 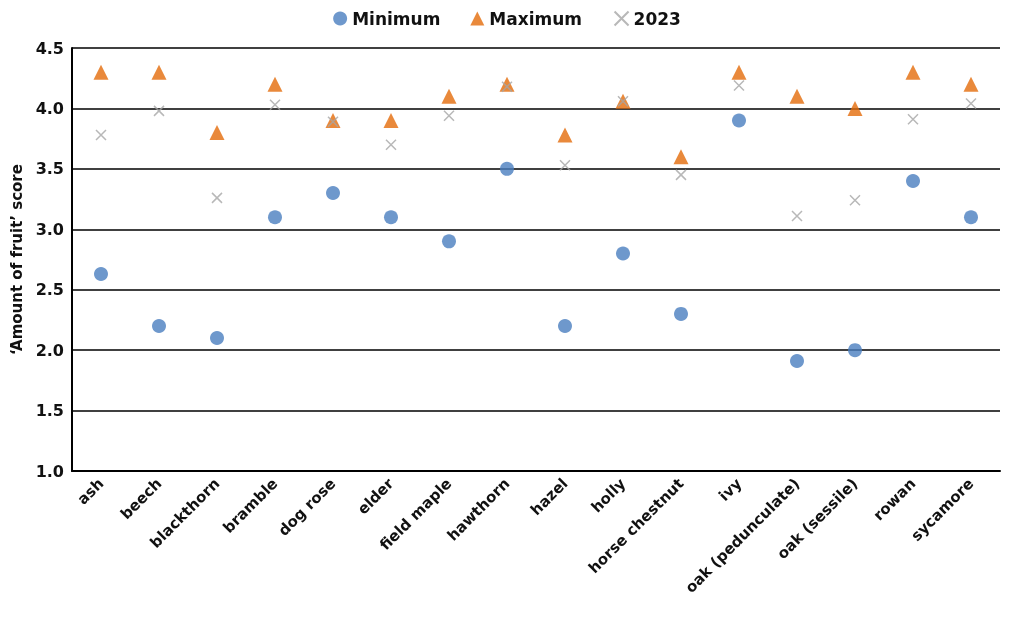 I want to click on legend-label: Maximum, so click(x=536, y=18).